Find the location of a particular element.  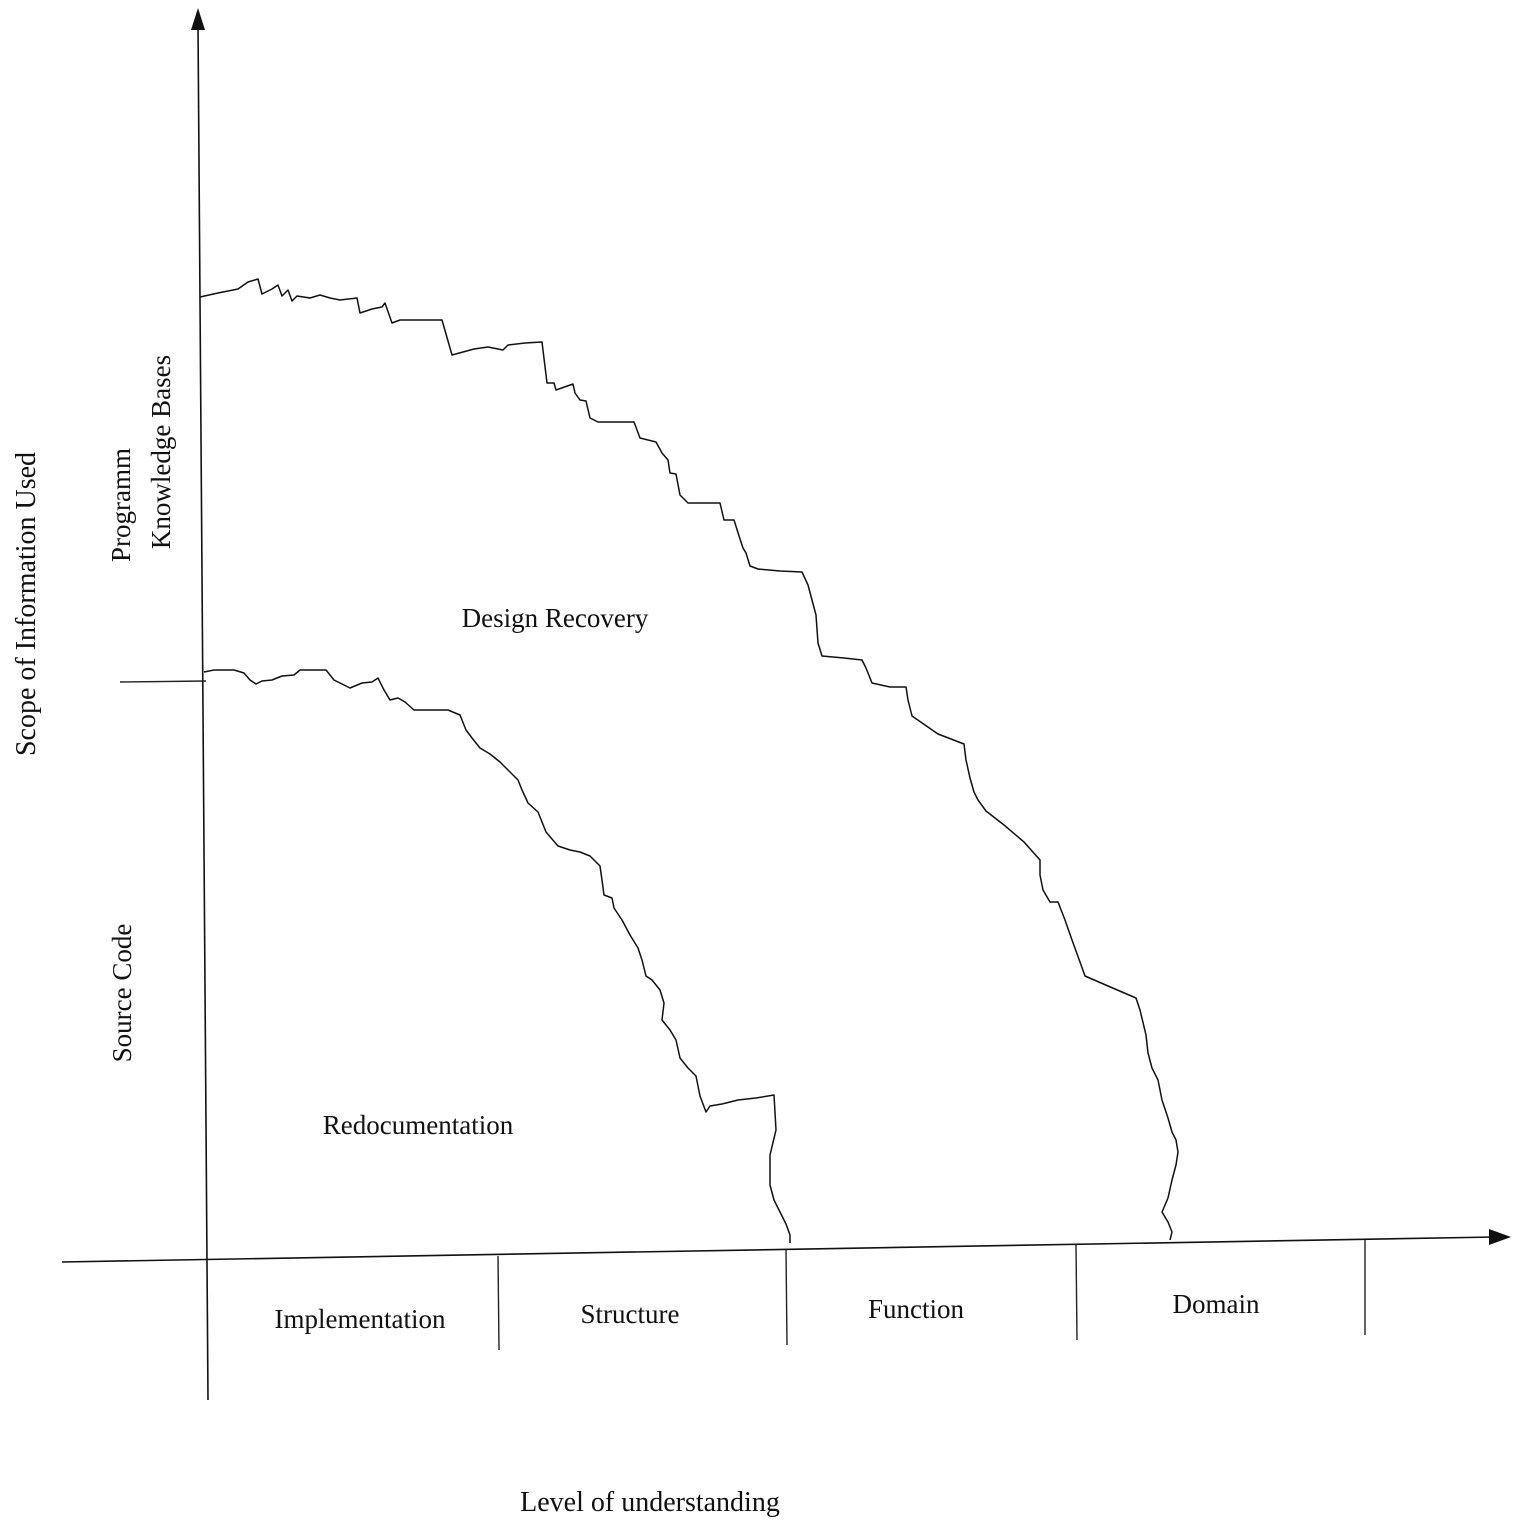

y-axis-arrowhead is located at coordinates (198, 19).